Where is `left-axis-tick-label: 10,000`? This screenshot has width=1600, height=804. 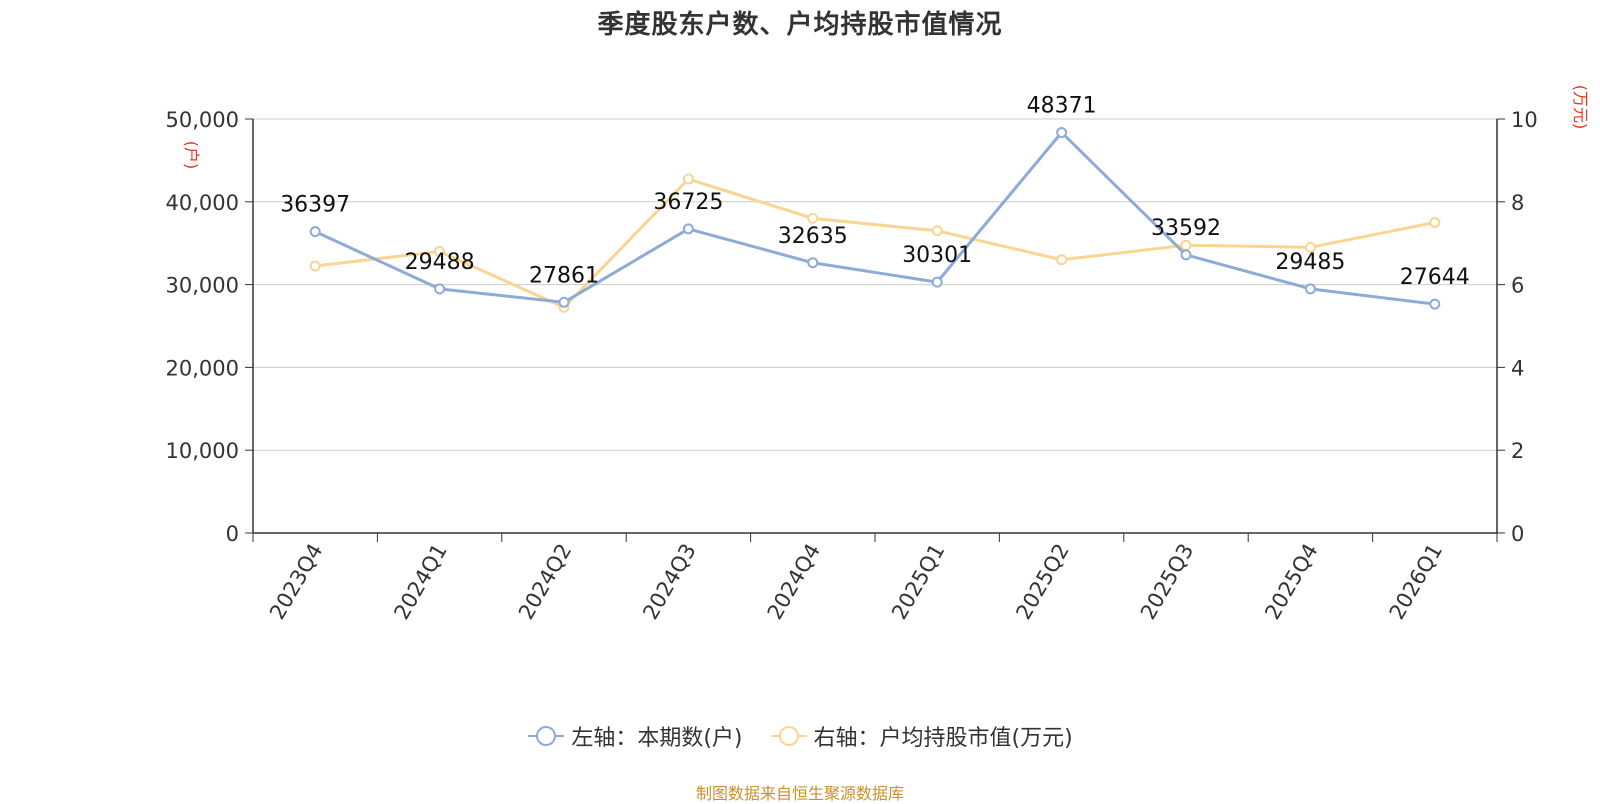
left-axis-tick-label: 10,000 is located at coordinates (202, 451).